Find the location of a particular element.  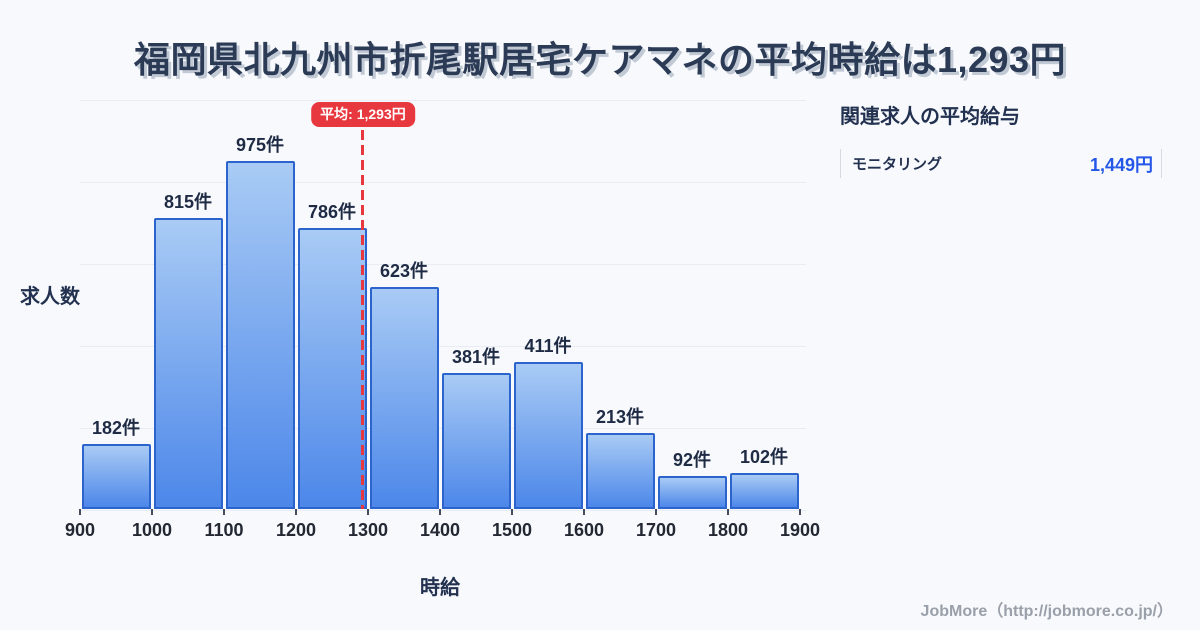

x-tick-label: 1000 is located at coordinates (152, 530).